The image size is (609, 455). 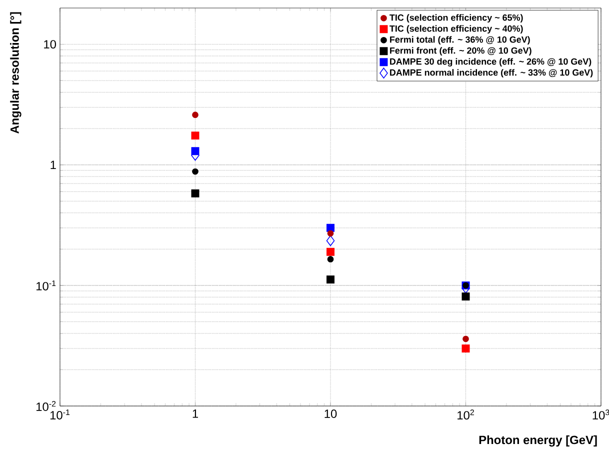 I want to click on y-tick-label: 1, so click(x=53, y=164).